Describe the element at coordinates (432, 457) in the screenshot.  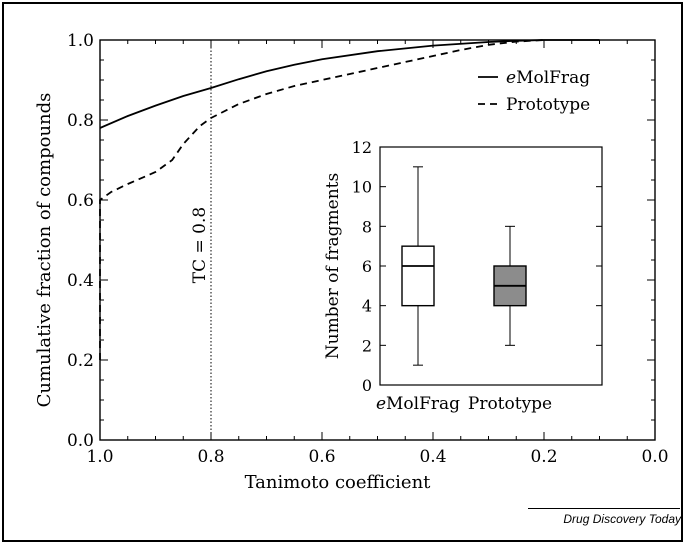
I see `x-tick-label: 0.4` at that location.